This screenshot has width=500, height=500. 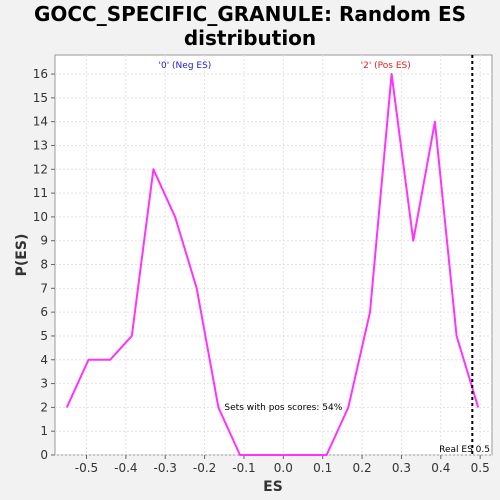 I want to click on x-tick-label: 0.2, so click(x=362, y=468).